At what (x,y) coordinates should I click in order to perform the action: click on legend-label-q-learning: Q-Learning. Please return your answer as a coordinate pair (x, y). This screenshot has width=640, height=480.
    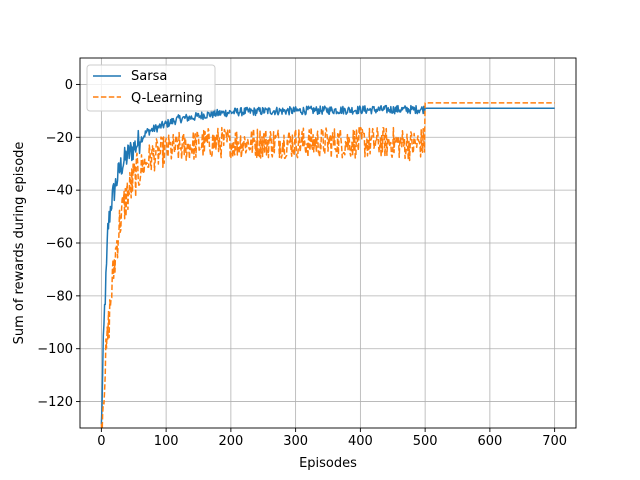
    Looking at the image, I should click on (167, 98).